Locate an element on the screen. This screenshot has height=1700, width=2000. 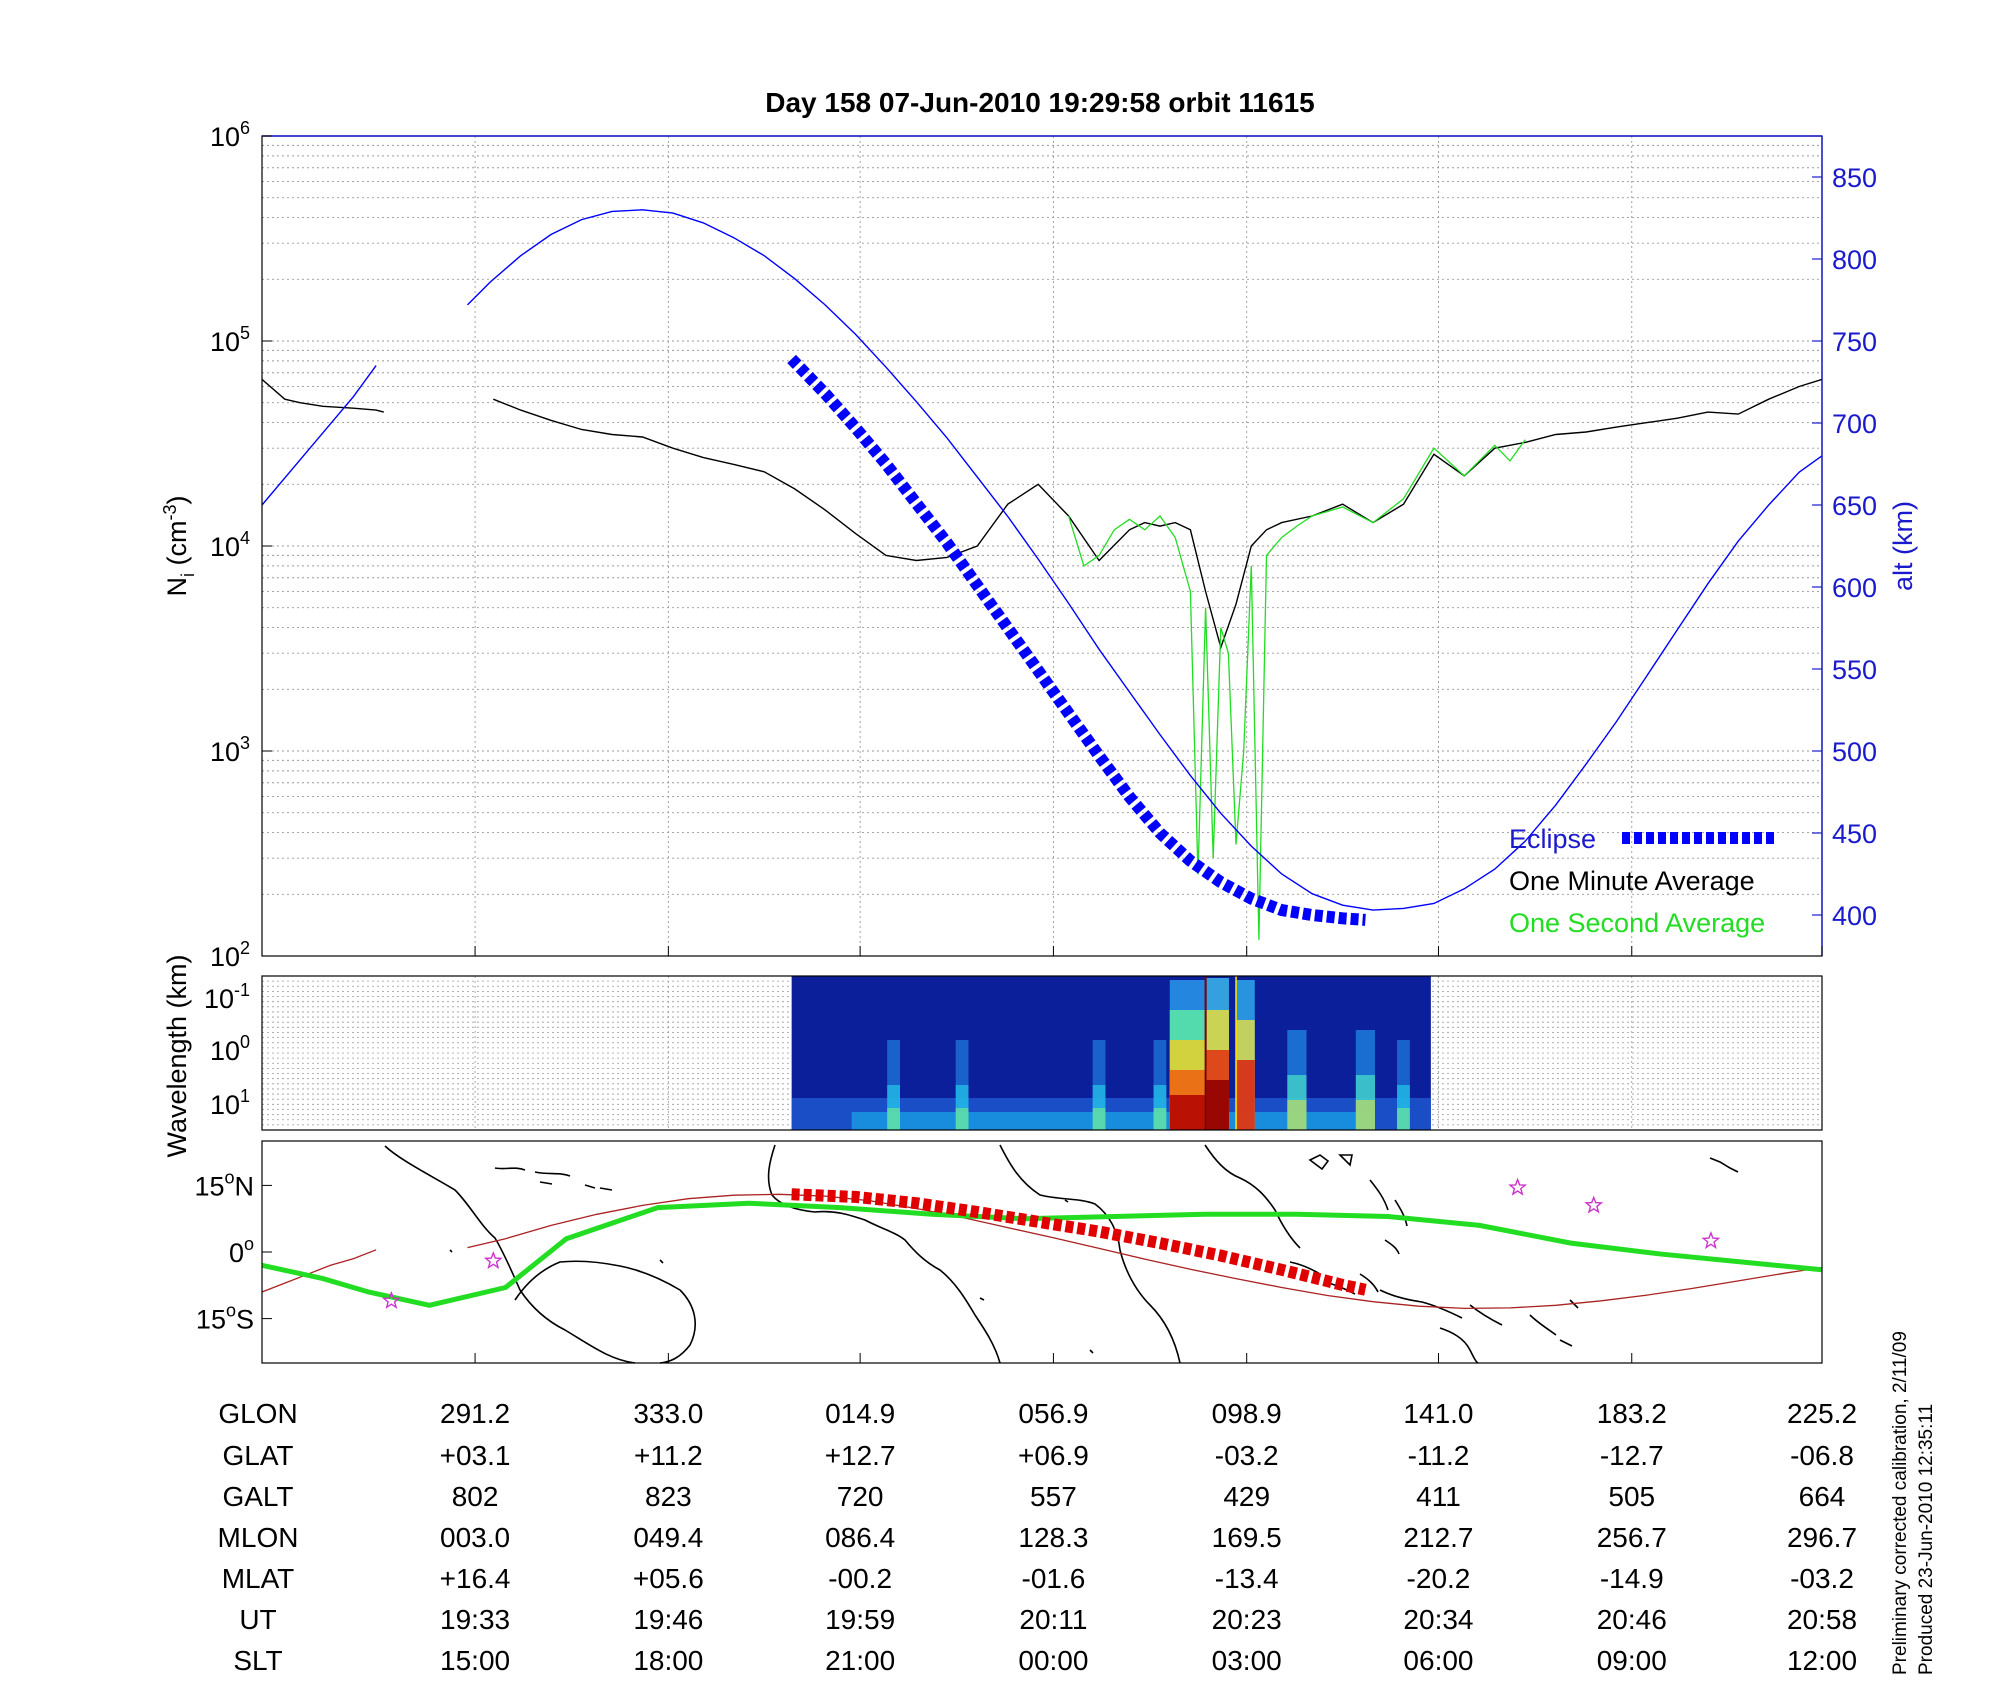
table-cell: 411 is located at coordinates (1438, 1496).